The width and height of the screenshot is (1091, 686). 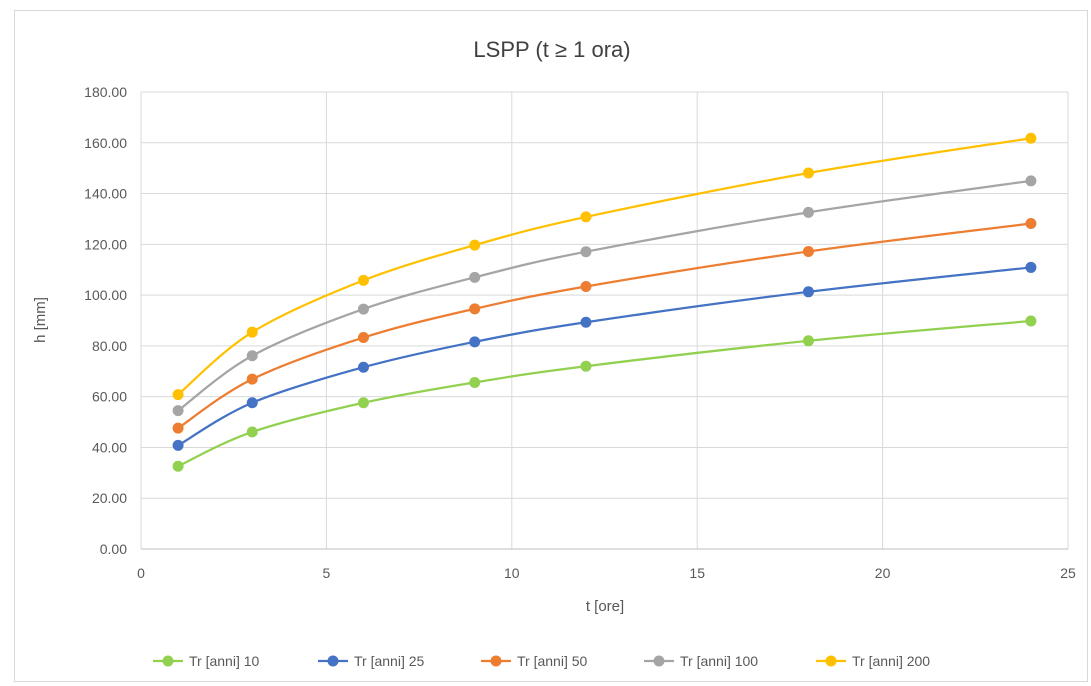 I want to click on y-tick-label: 0.00, so click(x=113, y=549).